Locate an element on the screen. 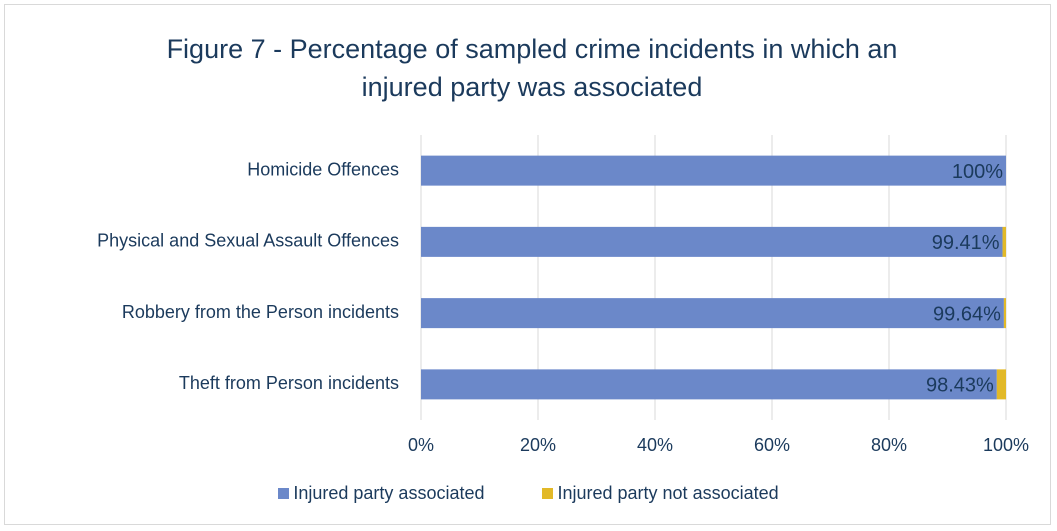 The image size is (1057, 531). y-tick-label: Theft from Person incidents is located at coordinates (289, 383).